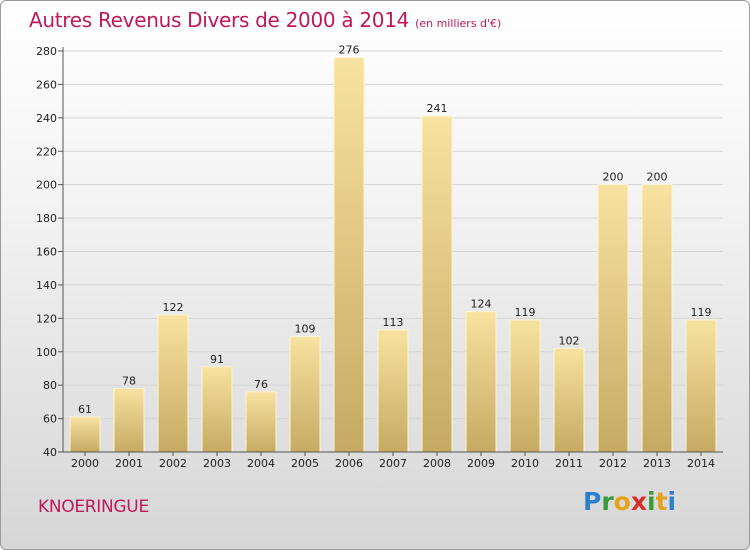 The height and width of the screenshot is (550, 750). I want to click on y-tick-label-160: 160, so click(46, 252).